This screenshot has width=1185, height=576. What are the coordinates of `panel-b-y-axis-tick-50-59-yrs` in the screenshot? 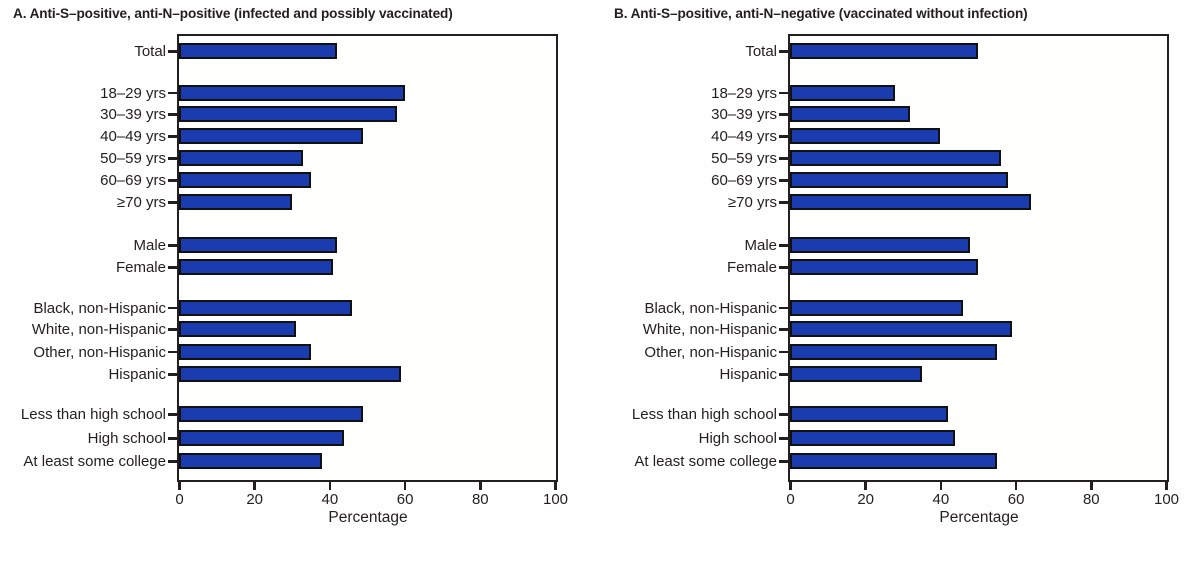 It's located at (783, 158).